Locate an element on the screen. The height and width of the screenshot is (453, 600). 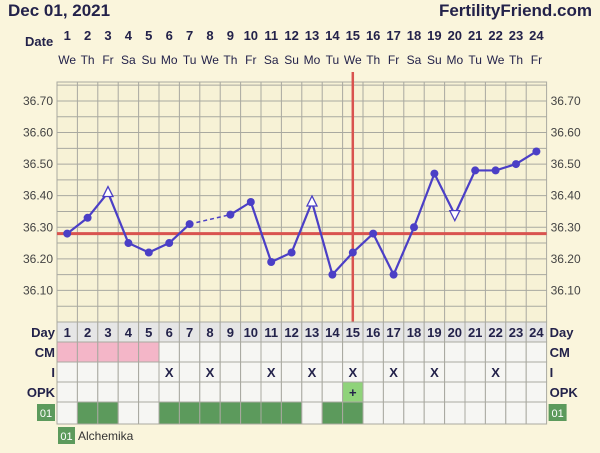
day-number: 24 is located at coordinates (536, 332).